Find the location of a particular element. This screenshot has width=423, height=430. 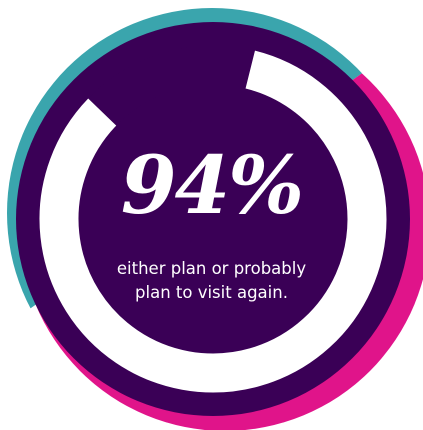

stat-caption-line-2: plan to visit again. is located at coordinates (211, 292).